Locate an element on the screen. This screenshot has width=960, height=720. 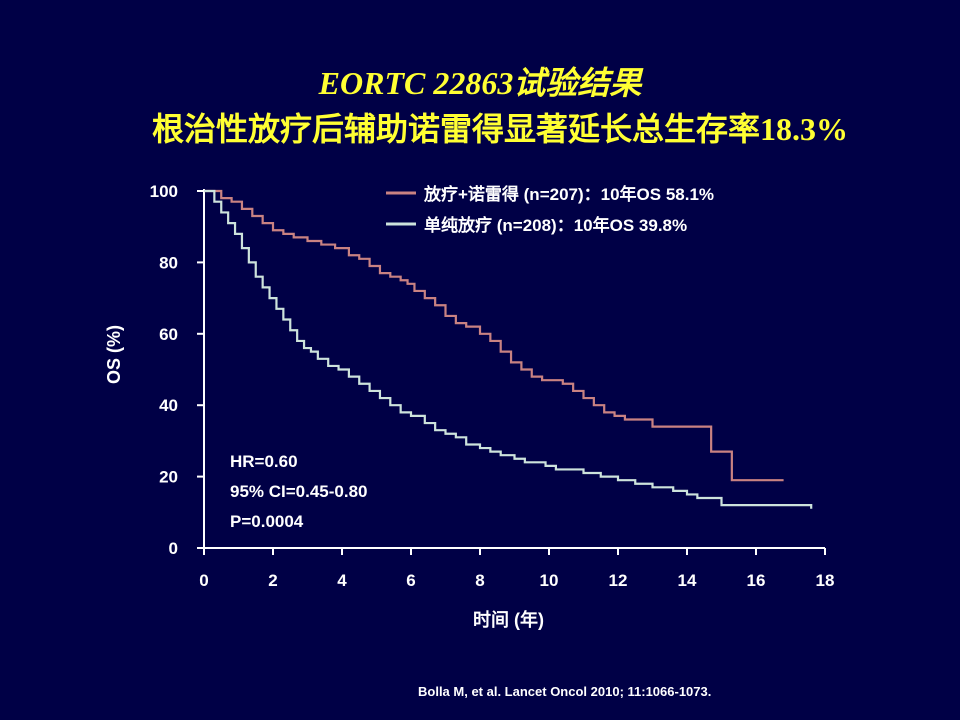
chart-annotations: HR=0.60 95% CI=0.45-0.80 P=0.0004 is located at coordinates (299, 491).